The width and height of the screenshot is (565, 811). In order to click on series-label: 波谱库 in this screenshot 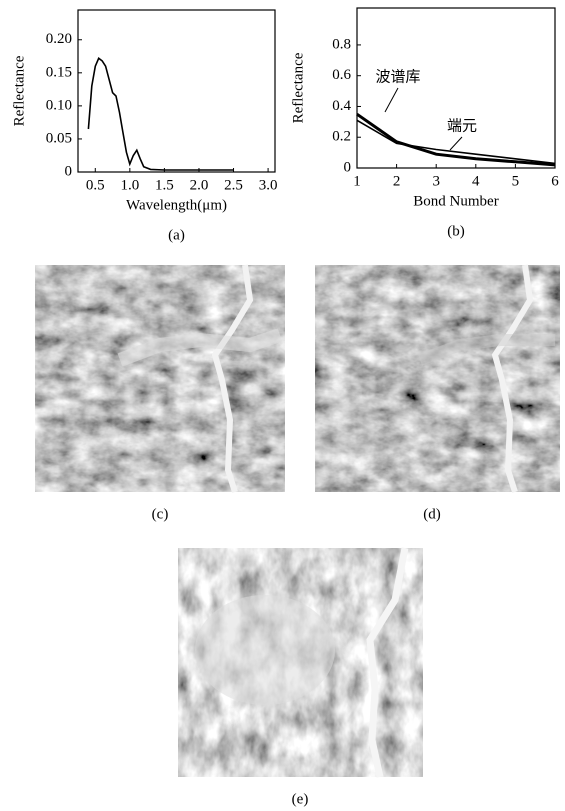, I will do `click(397, 76)`.